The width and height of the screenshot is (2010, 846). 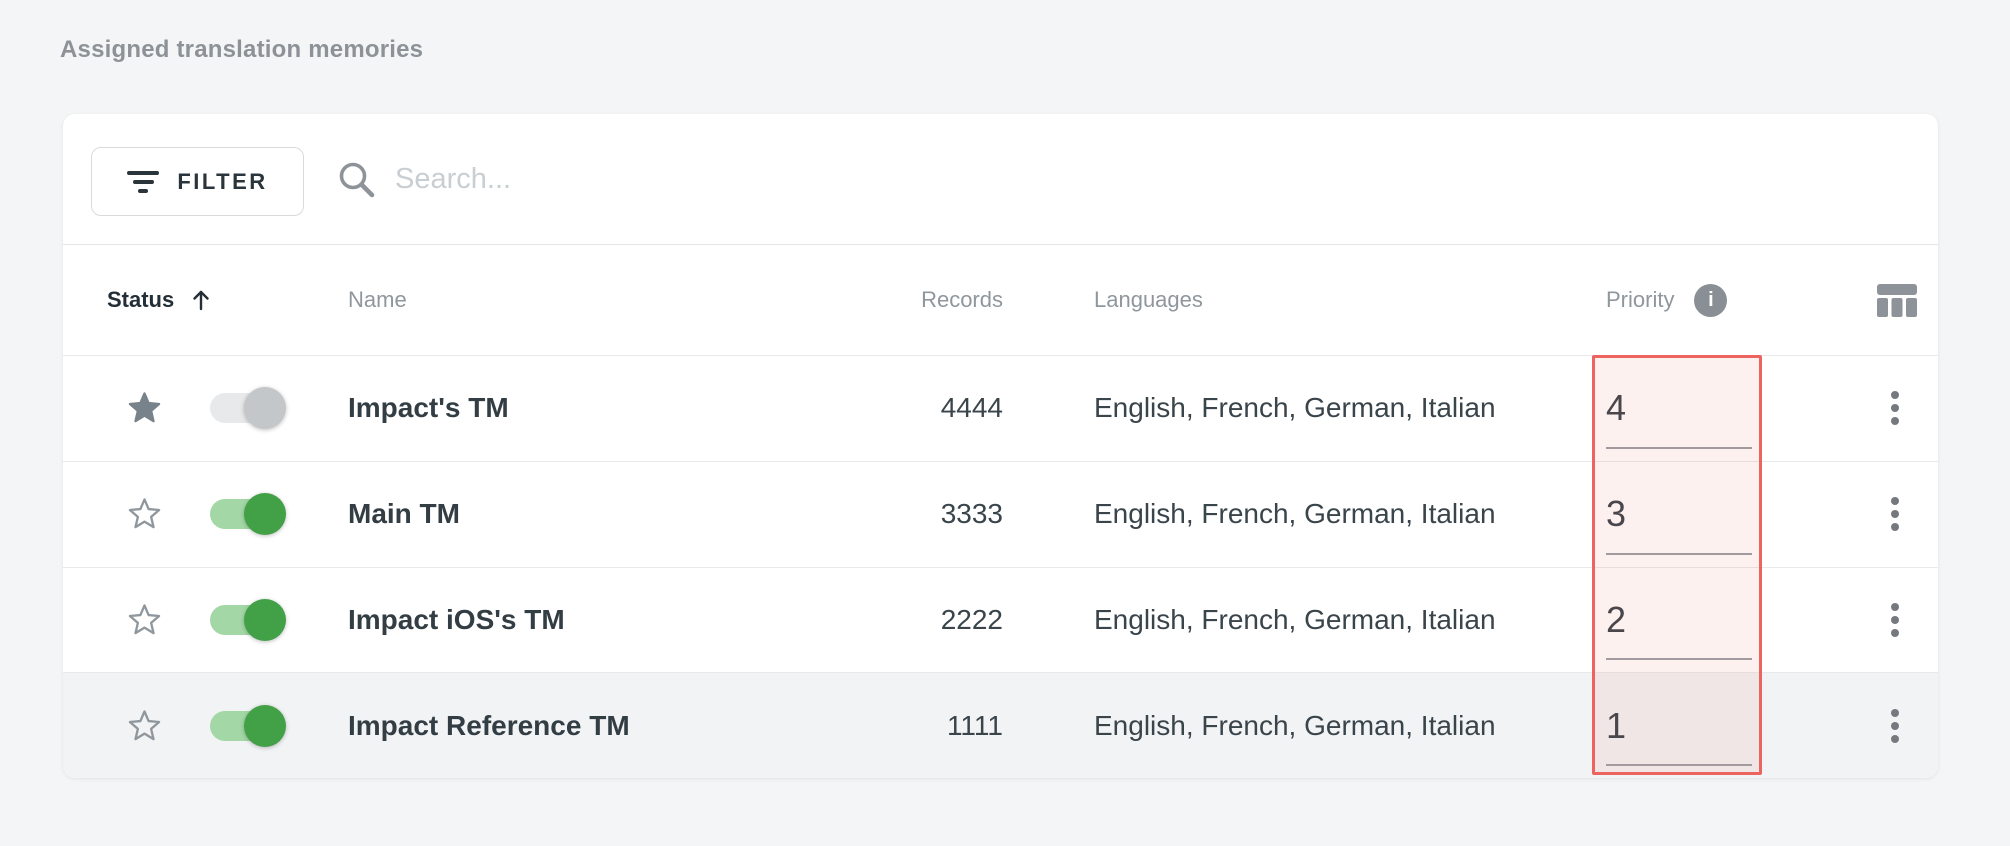 What do you see at coordinates (1616, 725) in the screenshot?
I see `priority-field: 1` at bounding box center [1616, 725].